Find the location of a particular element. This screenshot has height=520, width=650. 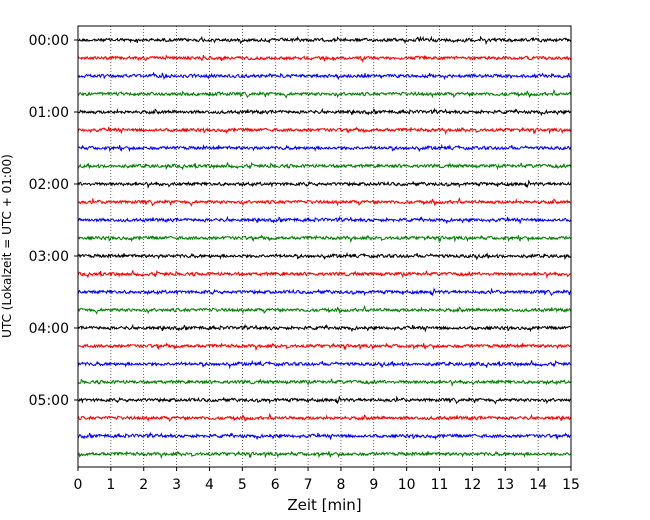

x-tick-label: 7 is located at coordinates (308, 485).